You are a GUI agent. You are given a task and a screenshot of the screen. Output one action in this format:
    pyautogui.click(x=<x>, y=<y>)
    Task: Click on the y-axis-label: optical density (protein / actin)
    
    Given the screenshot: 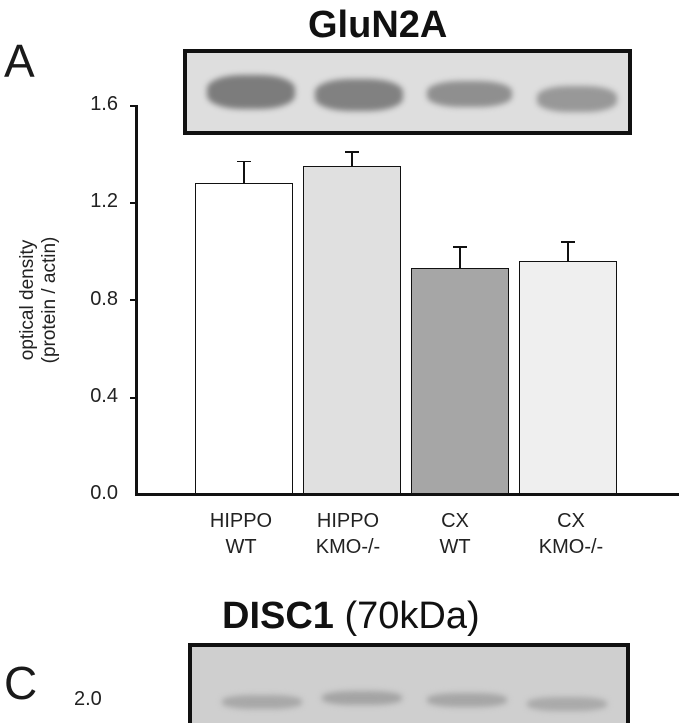 What is the action you would take?
    pyautogui.click(x=39, y=300)
    